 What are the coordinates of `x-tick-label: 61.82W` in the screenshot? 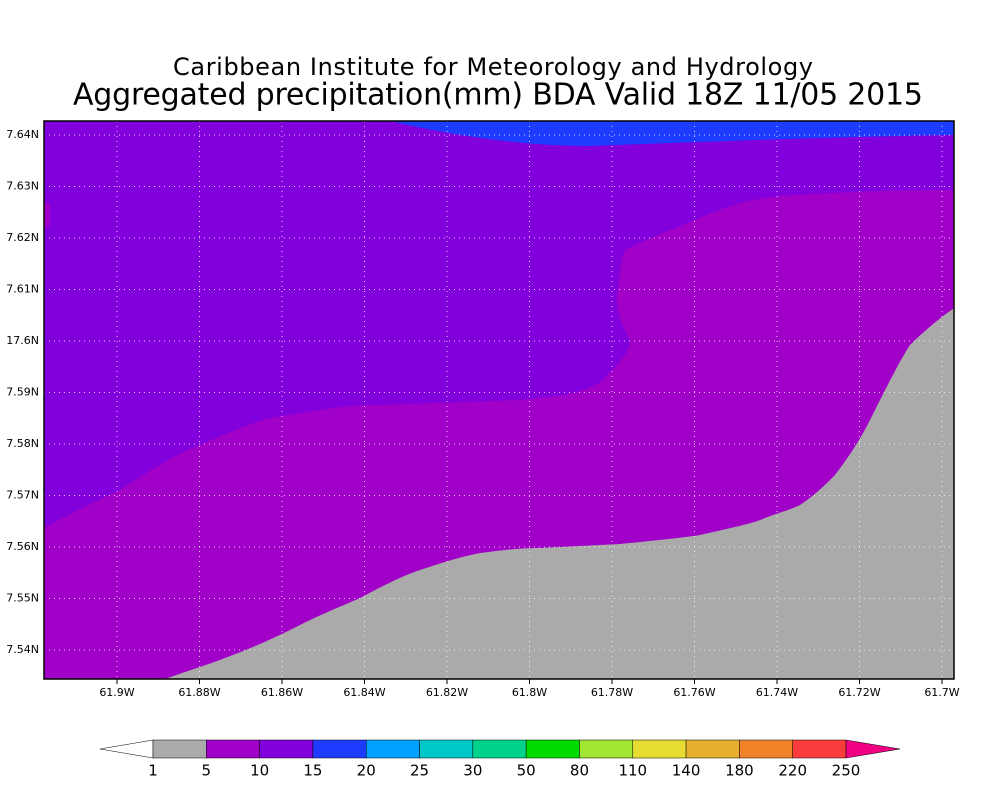 It's located at (447, 692).